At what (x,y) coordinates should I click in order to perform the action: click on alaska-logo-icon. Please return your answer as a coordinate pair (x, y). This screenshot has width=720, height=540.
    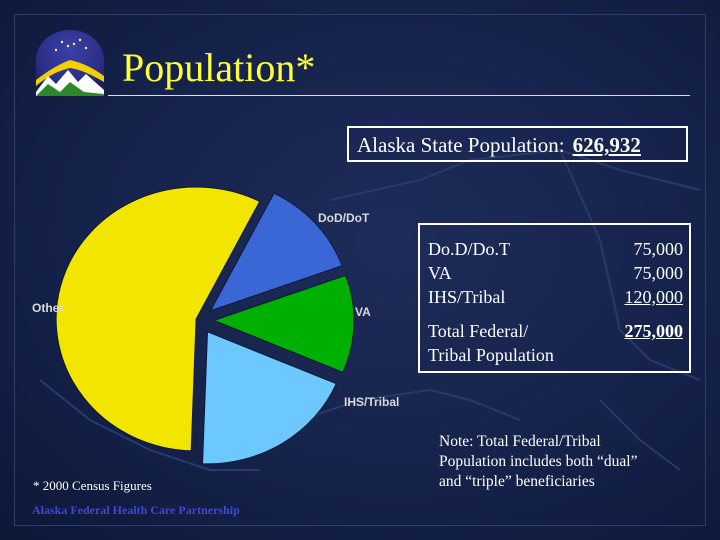
    Looking at the image, I should click on (70, 63).